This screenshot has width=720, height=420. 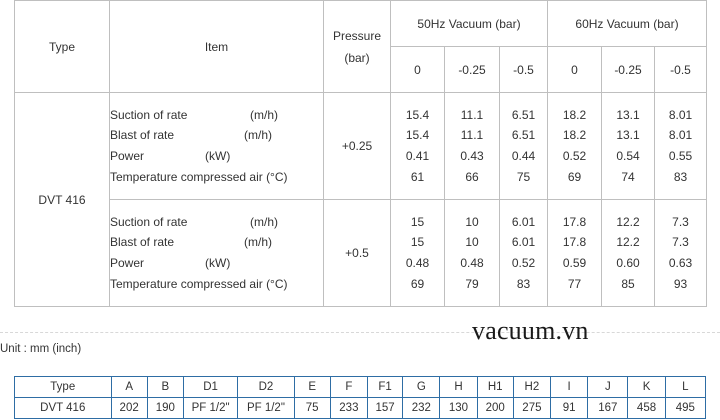 What do you see at coordinates (41, 349) in the screenshot?
I see `unit-note: Unit : mm (inch)` at bounding box center [41, 349].